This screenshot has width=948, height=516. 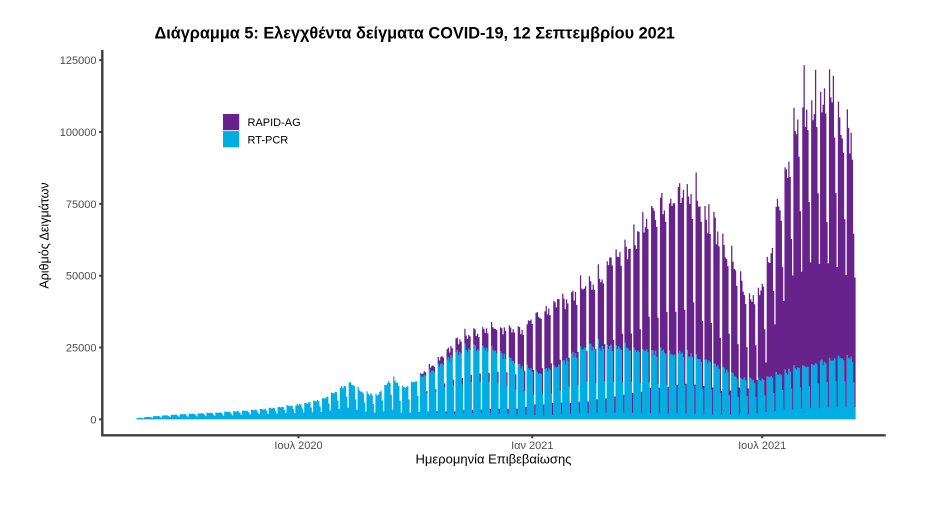 I want to click on svg-text: RT-PCR, so click(x=268, y=140).